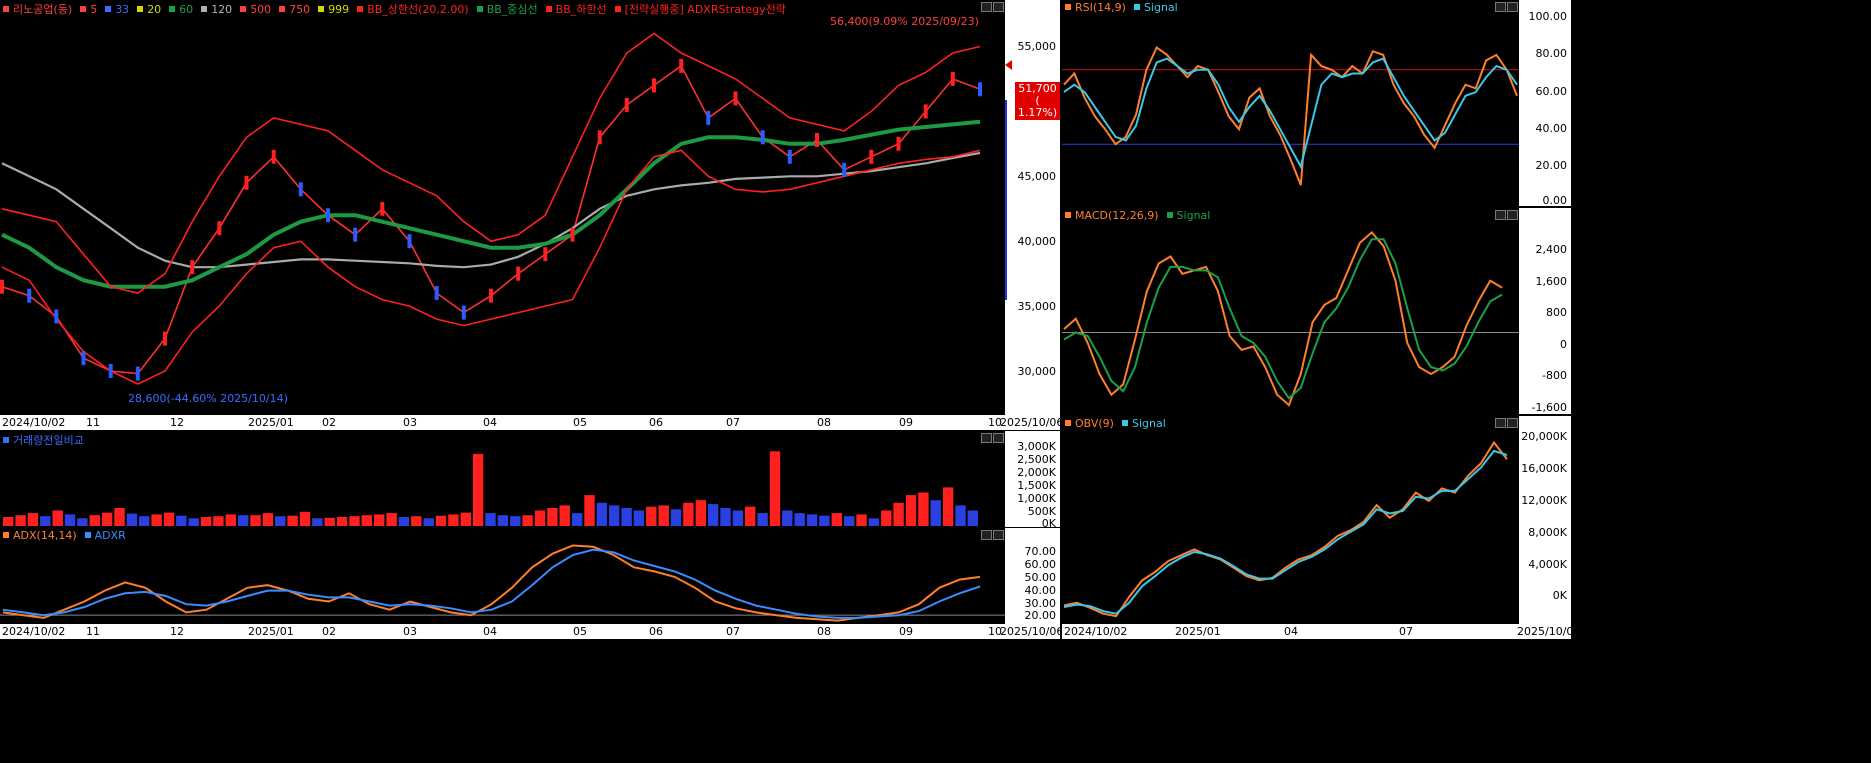 Image resolution: width=1871 pixels, height=763 pixels. I want to click on y-tick-label: 35,000, so click(1037, 306).